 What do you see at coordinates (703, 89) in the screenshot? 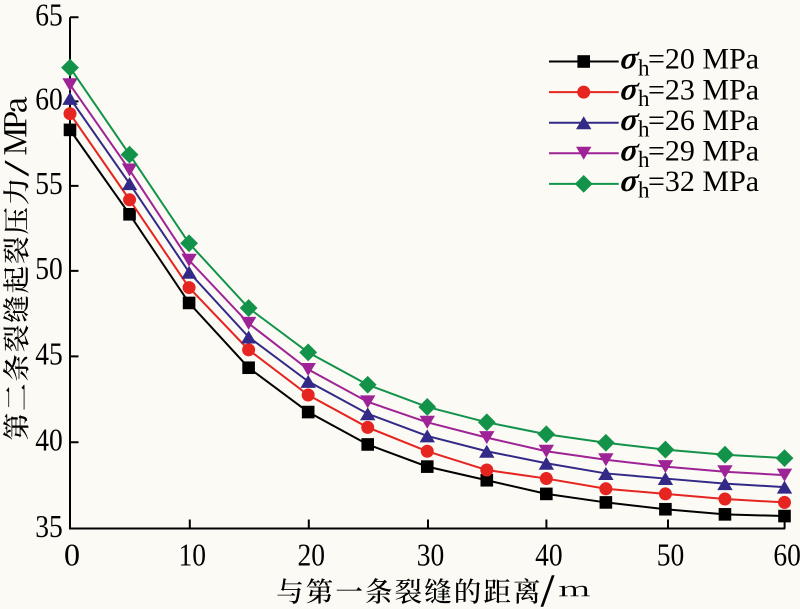
I see `svg-text: =23 MPa` at bounding box center [703, 89].